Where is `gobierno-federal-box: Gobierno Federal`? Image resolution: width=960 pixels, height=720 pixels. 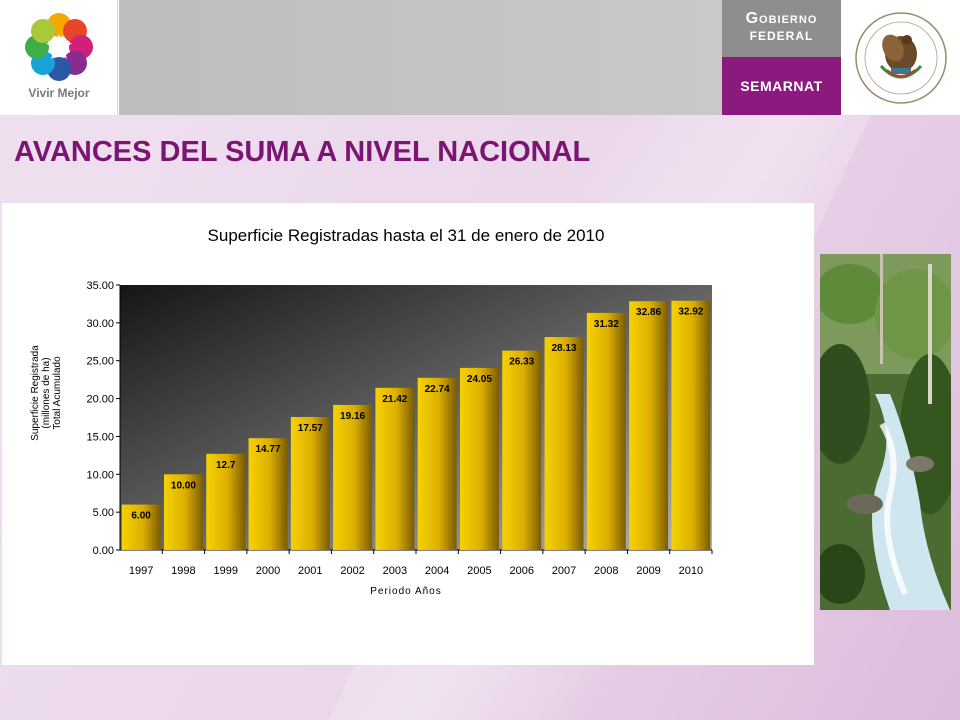 gobierno-federal-box: Gobierno Federal is located at coordinates (781, 28).